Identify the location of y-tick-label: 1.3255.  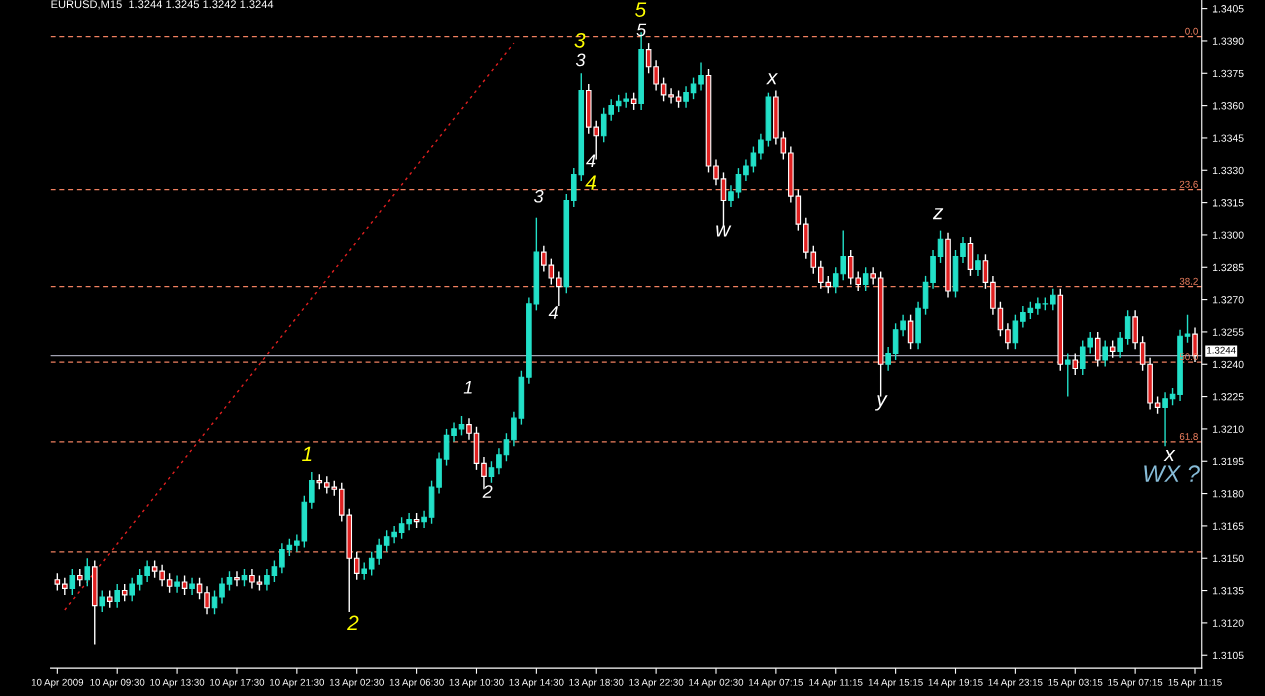
(1228, 332).